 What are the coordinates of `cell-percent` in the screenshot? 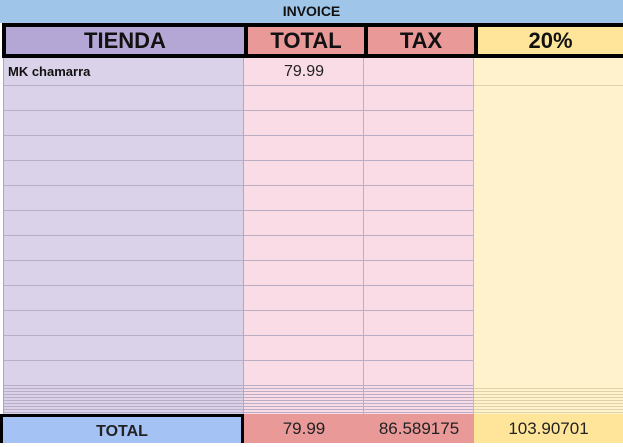 It's located at (548, 71).